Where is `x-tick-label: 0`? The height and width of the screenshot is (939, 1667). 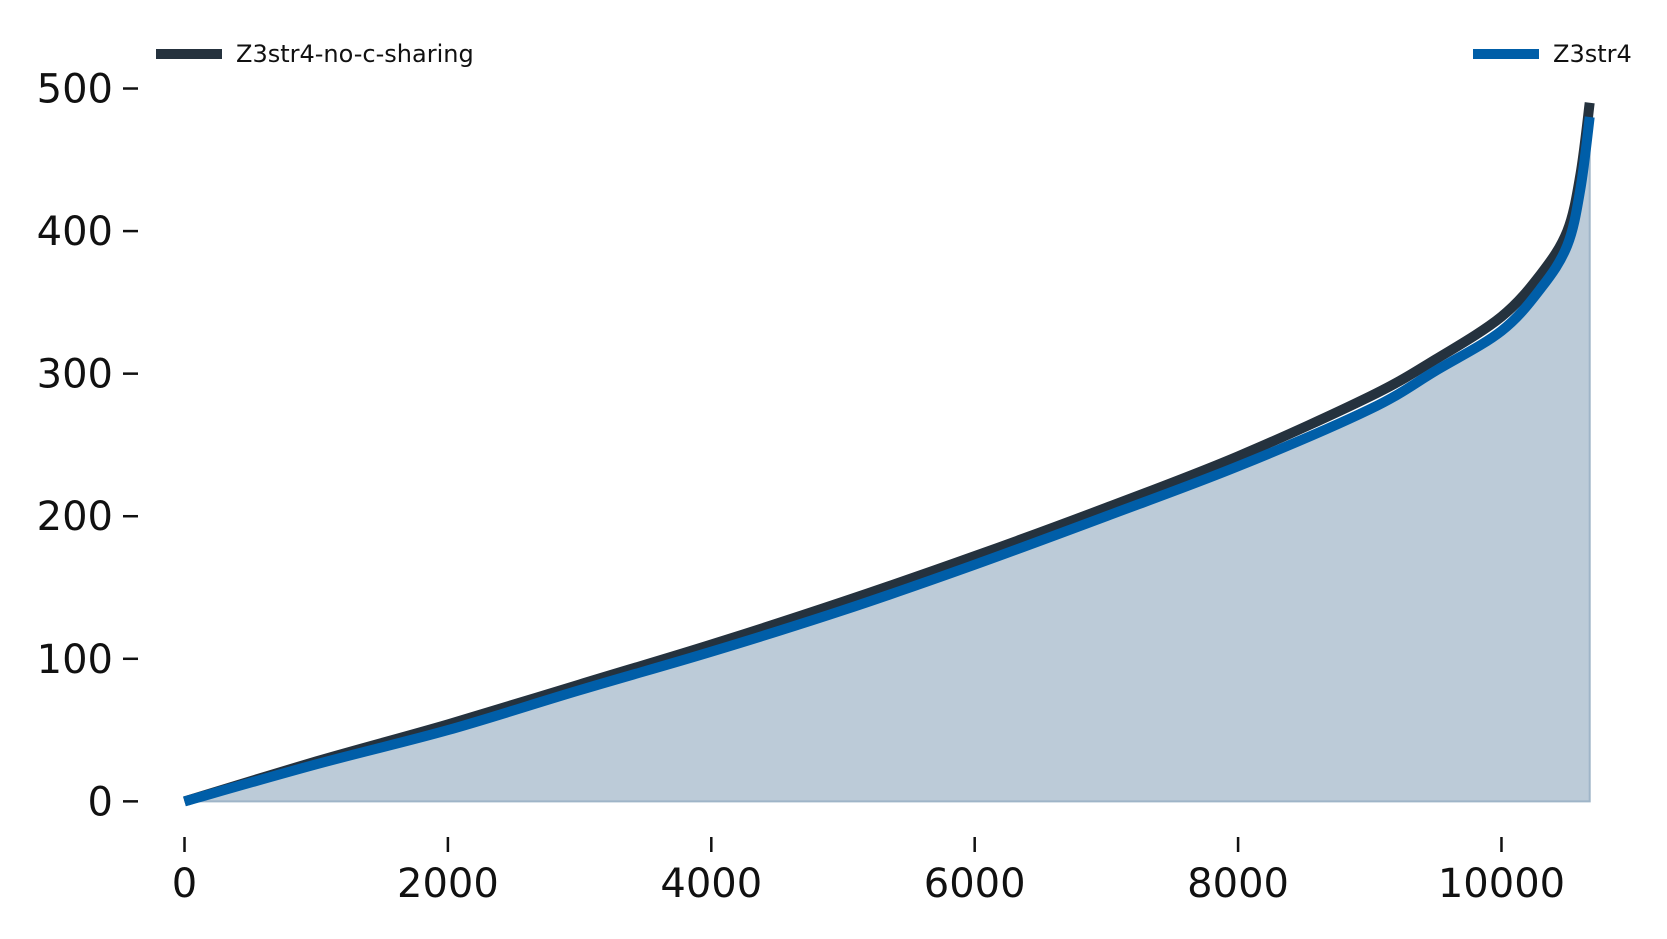
x-tick-label: 0 is located at coordinates (184, 884).